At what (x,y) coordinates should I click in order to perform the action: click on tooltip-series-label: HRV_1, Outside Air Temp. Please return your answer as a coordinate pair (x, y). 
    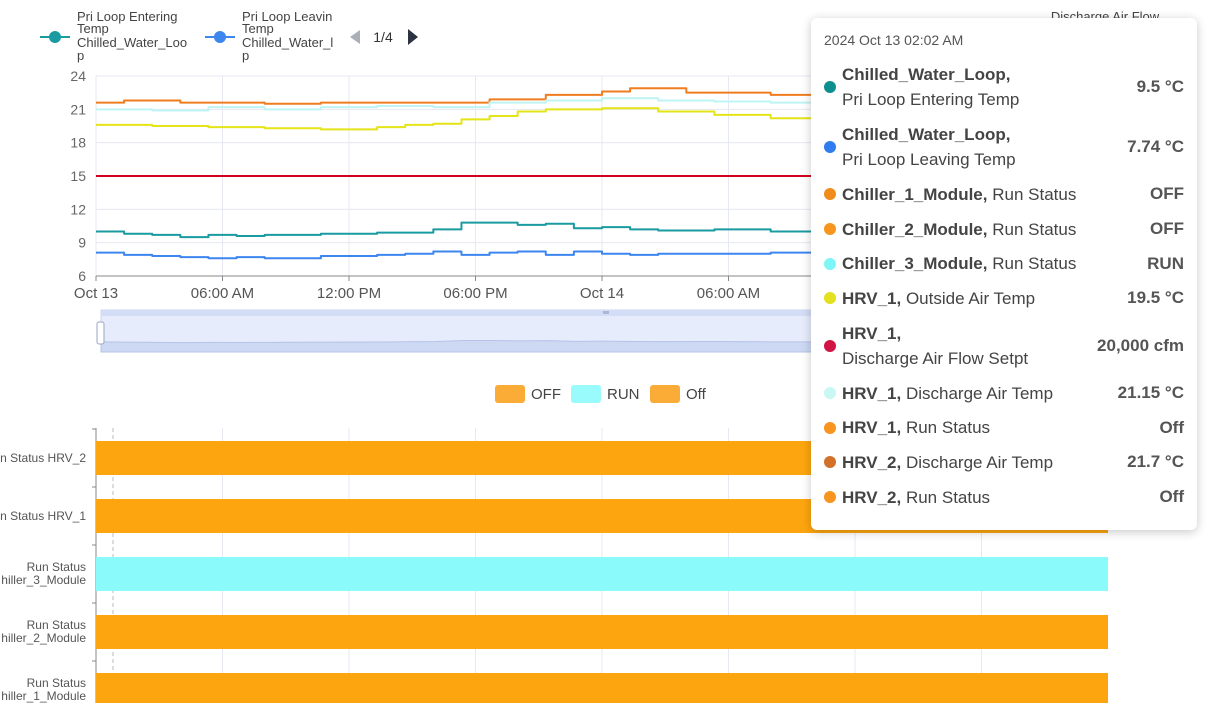
    Looking at the image, I should click on (984, 298).